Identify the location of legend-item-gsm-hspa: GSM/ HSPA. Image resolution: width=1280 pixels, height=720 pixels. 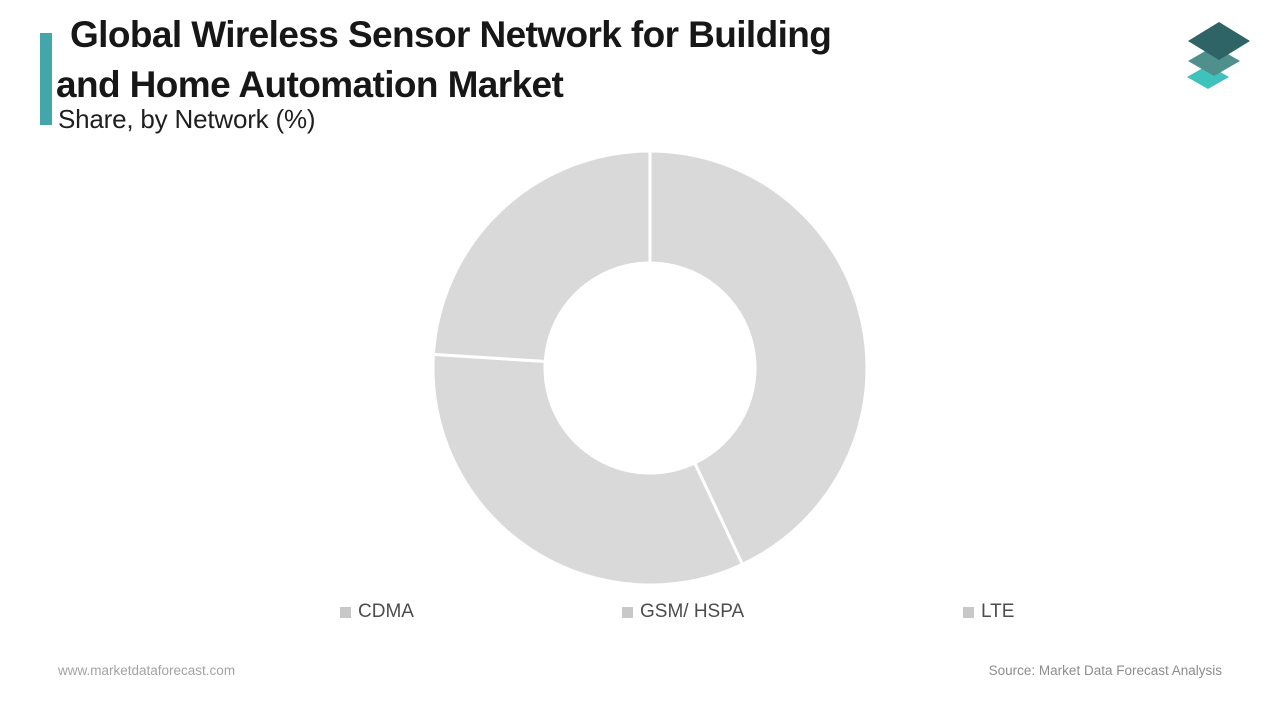
(683, 612).